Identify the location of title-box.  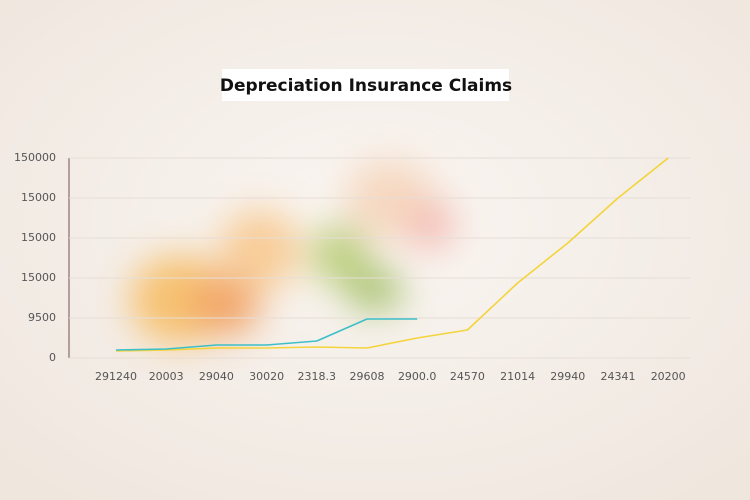
(365, 85).